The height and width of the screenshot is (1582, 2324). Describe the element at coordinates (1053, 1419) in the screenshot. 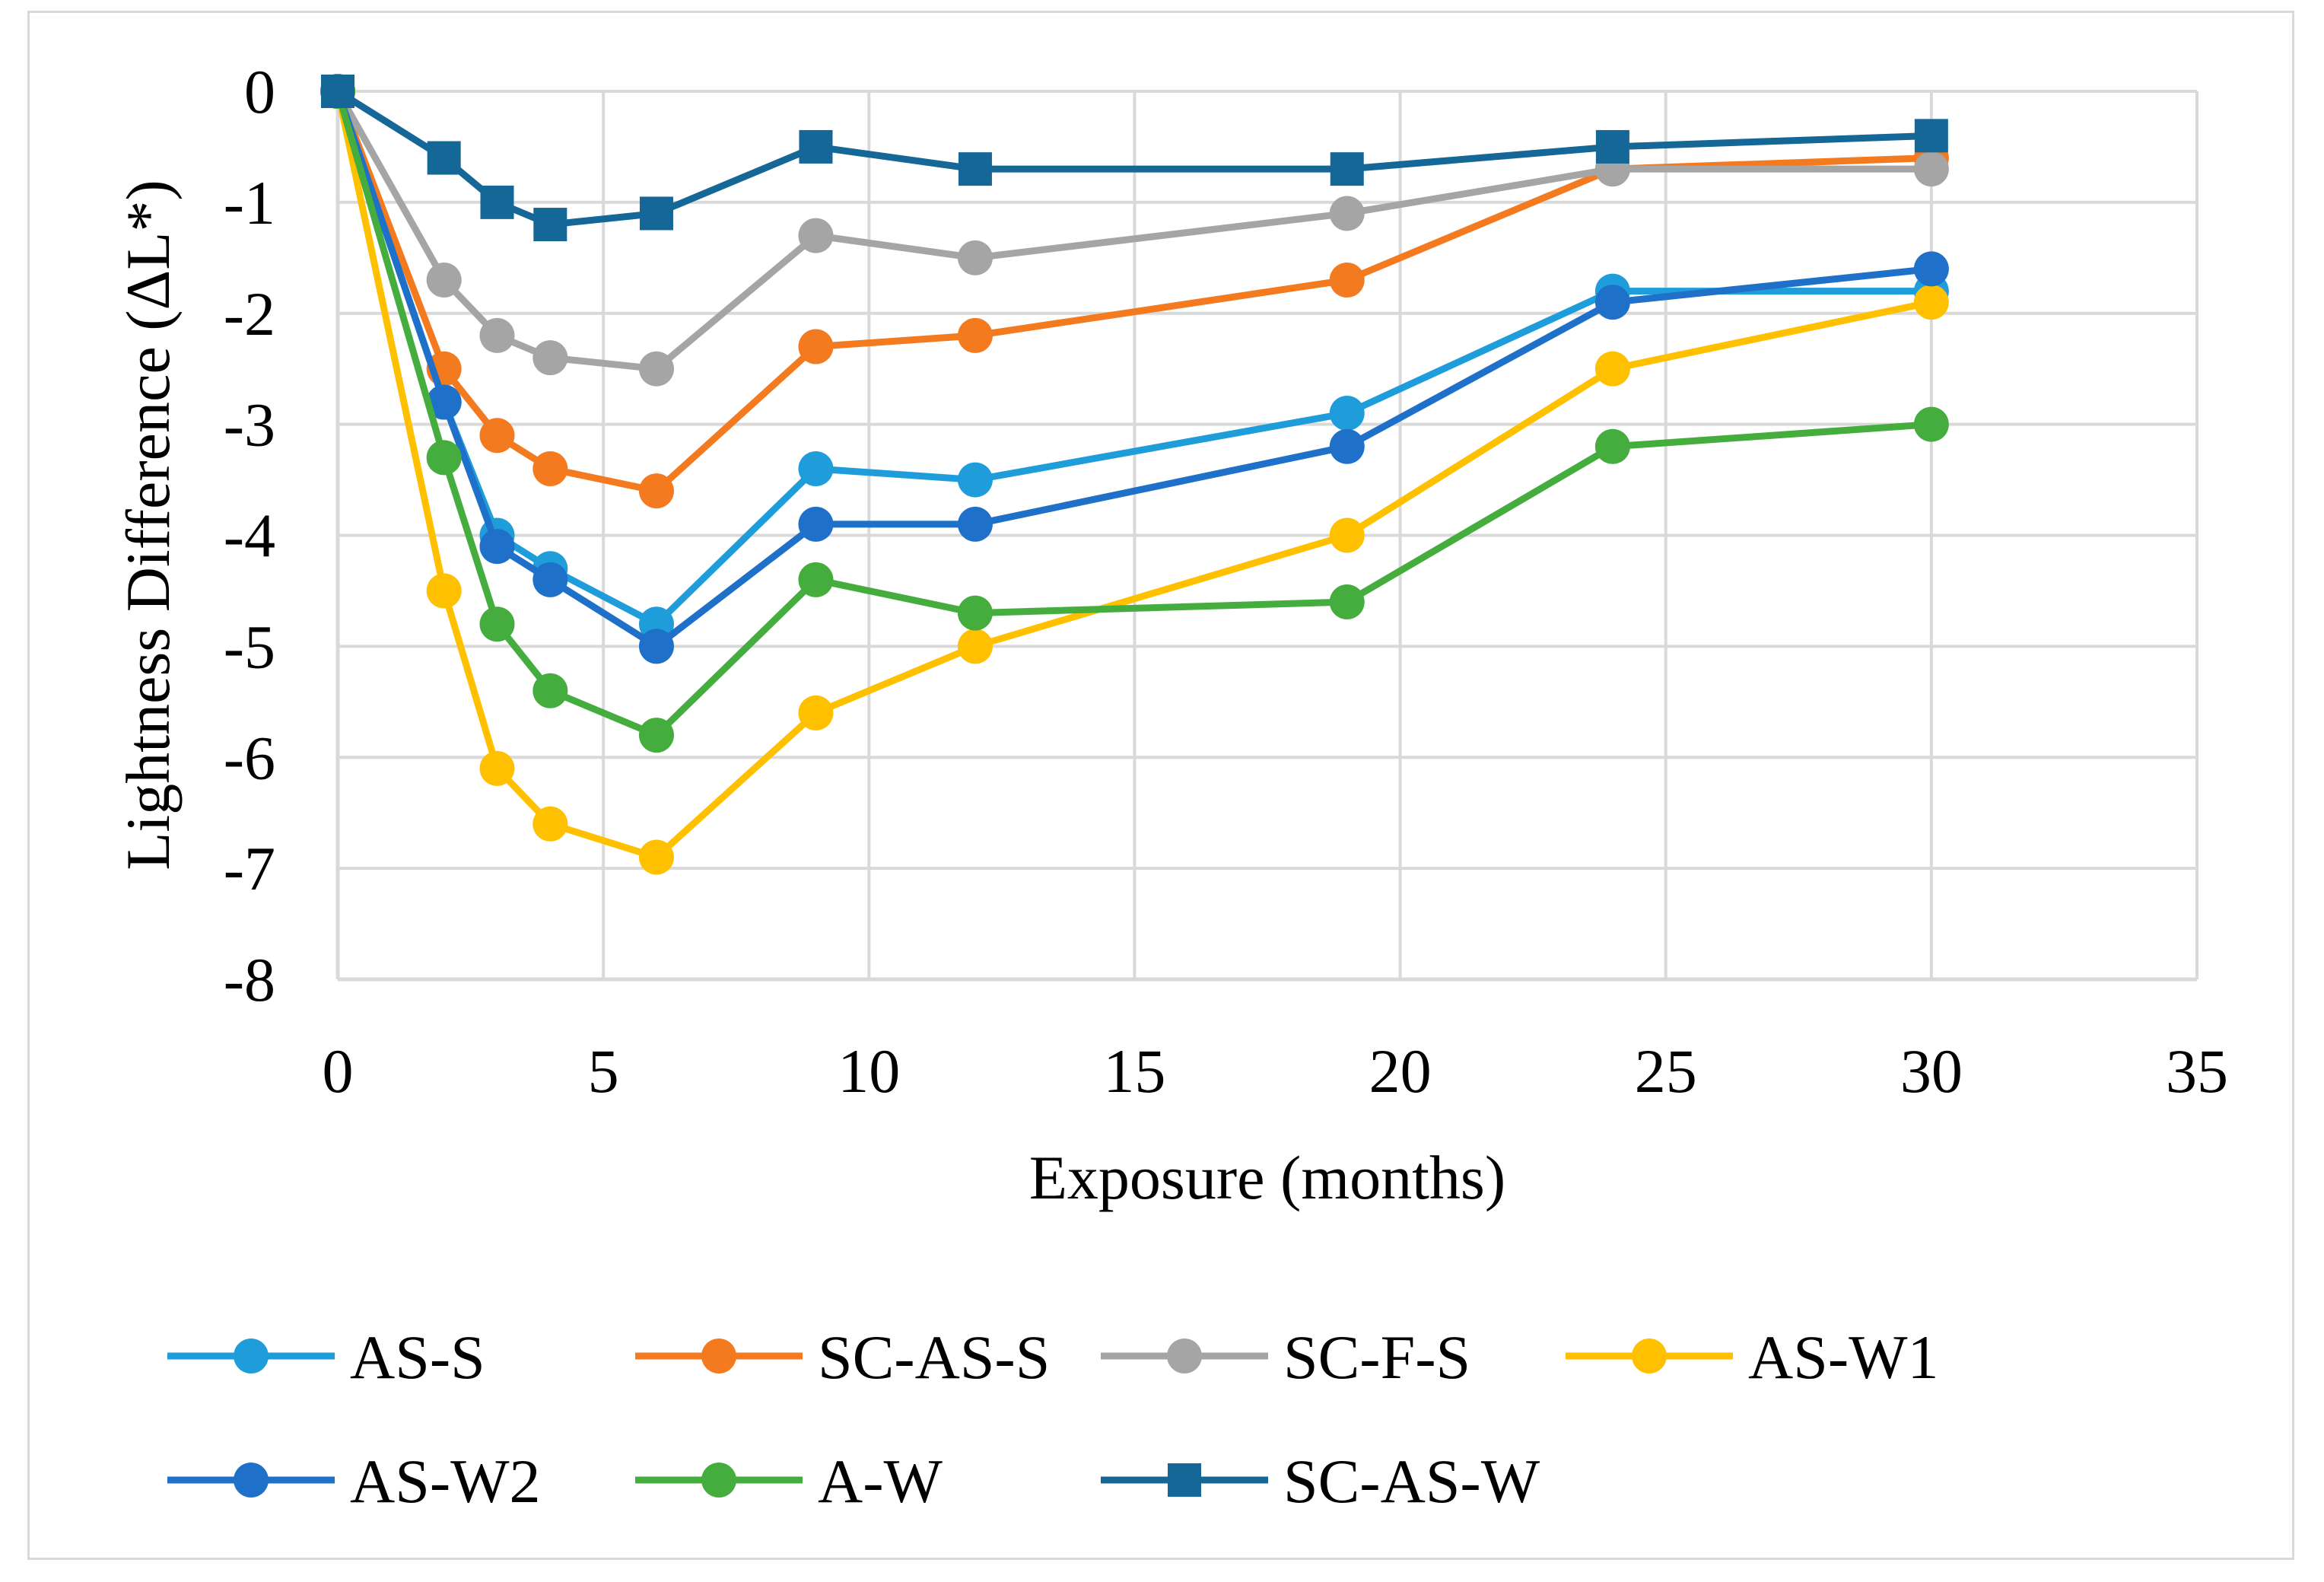

I see `legend: AS-S SC-AS-S SC-F-S AS-W1 AS-W2 A-W SC-AS-W` at that location.